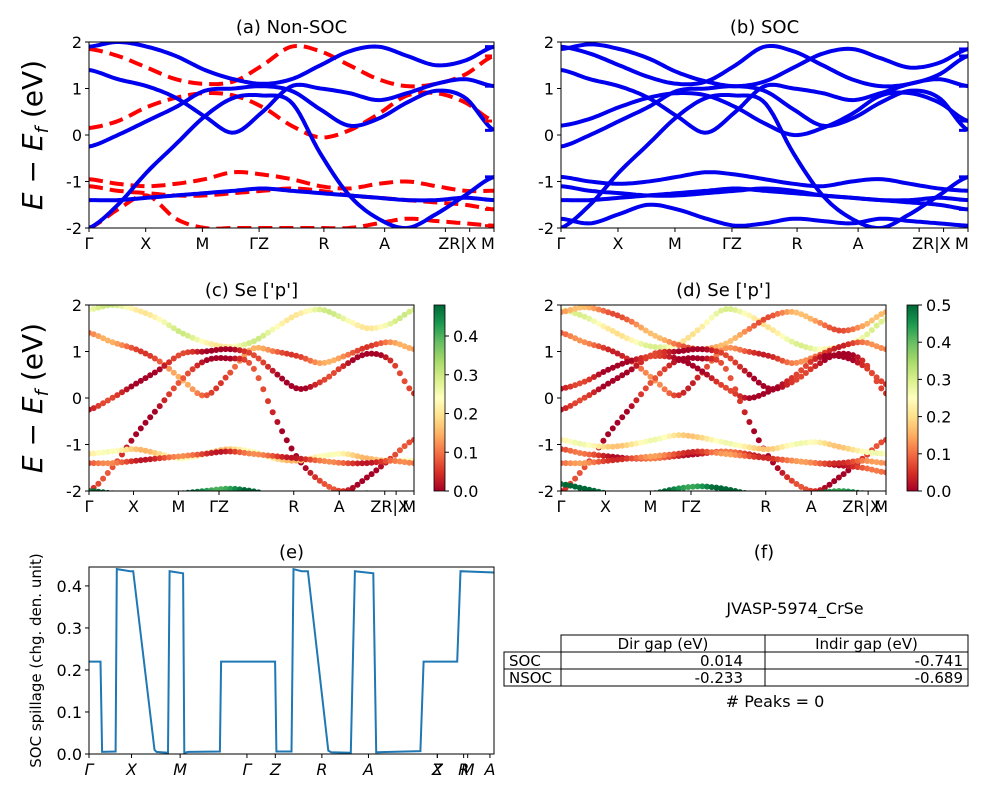 This screenshot has height=800, width=1000. I want to click on colorbar-tick-label: 0.3, so click(938, 379).